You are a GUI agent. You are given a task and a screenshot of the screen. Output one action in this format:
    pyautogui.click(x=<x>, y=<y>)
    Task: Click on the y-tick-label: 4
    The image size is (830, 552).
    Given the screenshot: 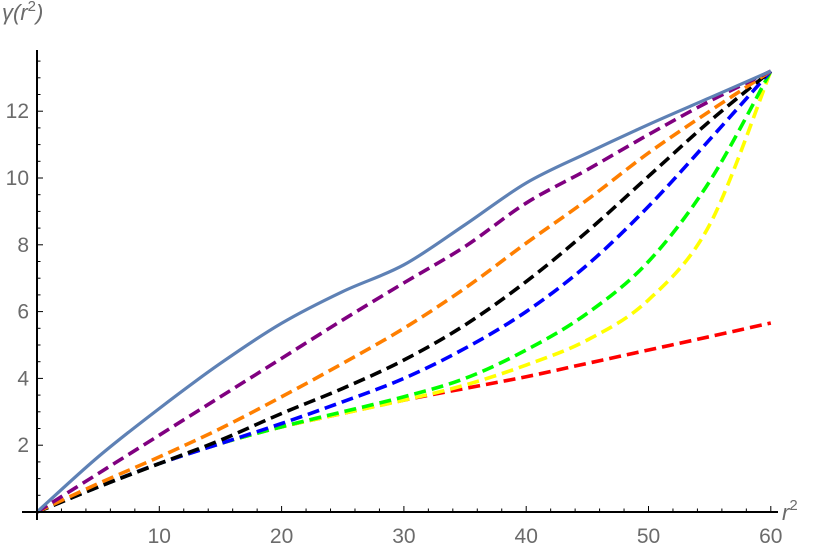 What is the action you would take?
    pyautogui.click(x=23, y=378)
    